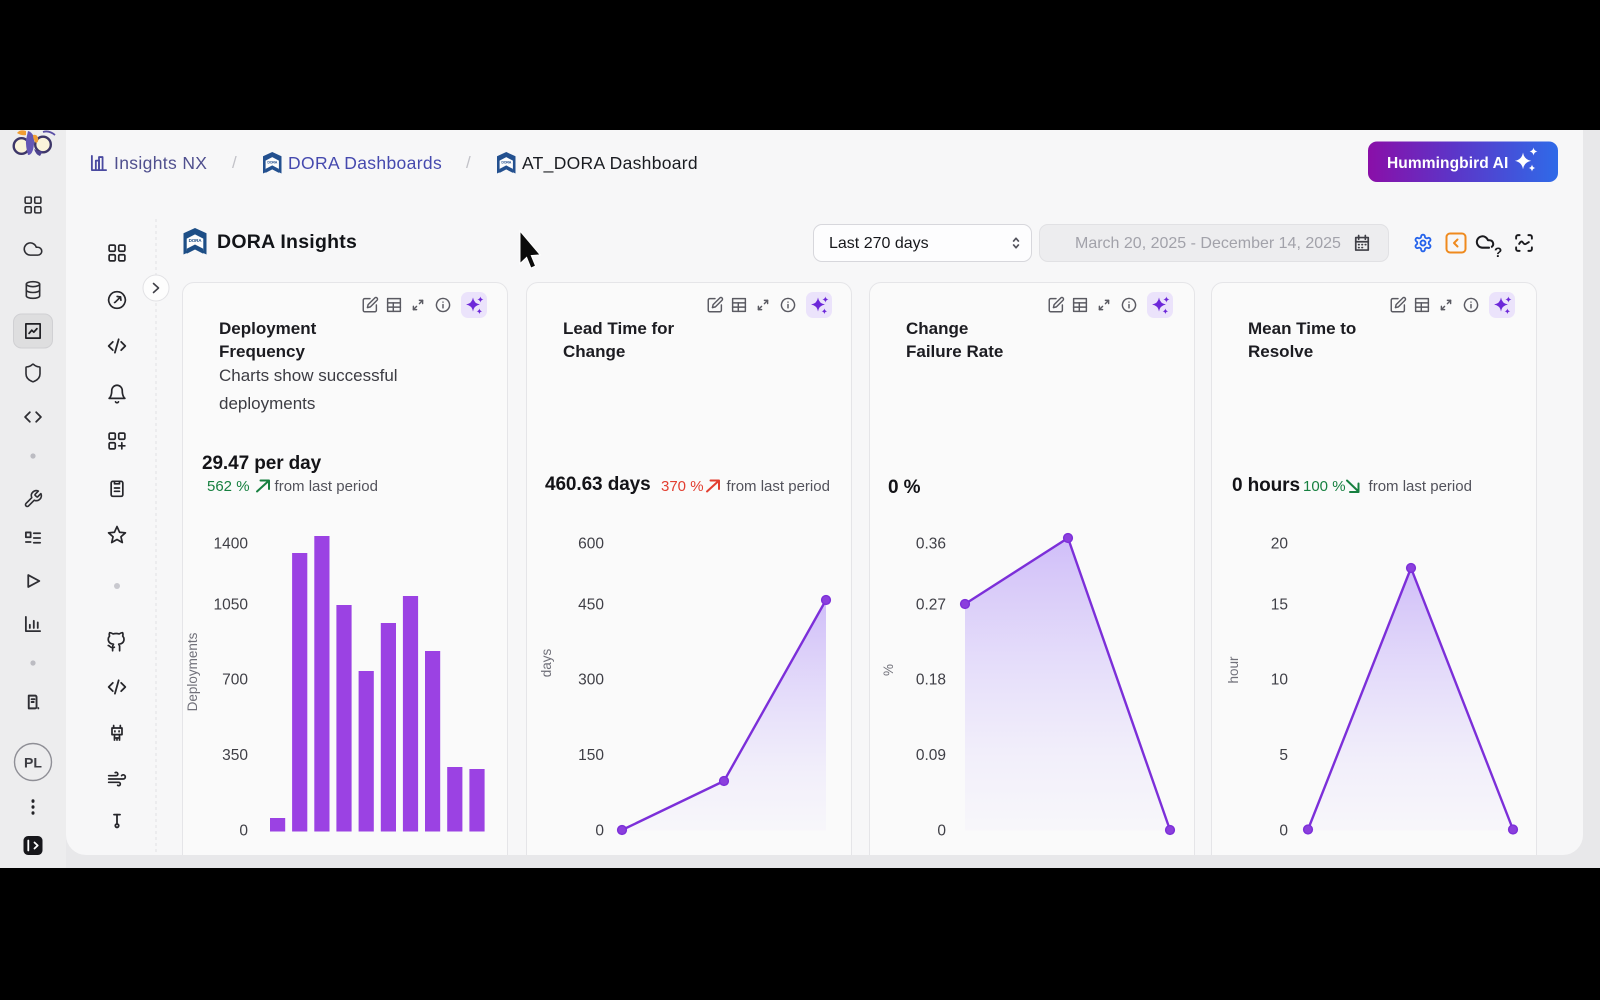  I want to click on svg-text: 350, so click(235, 755).